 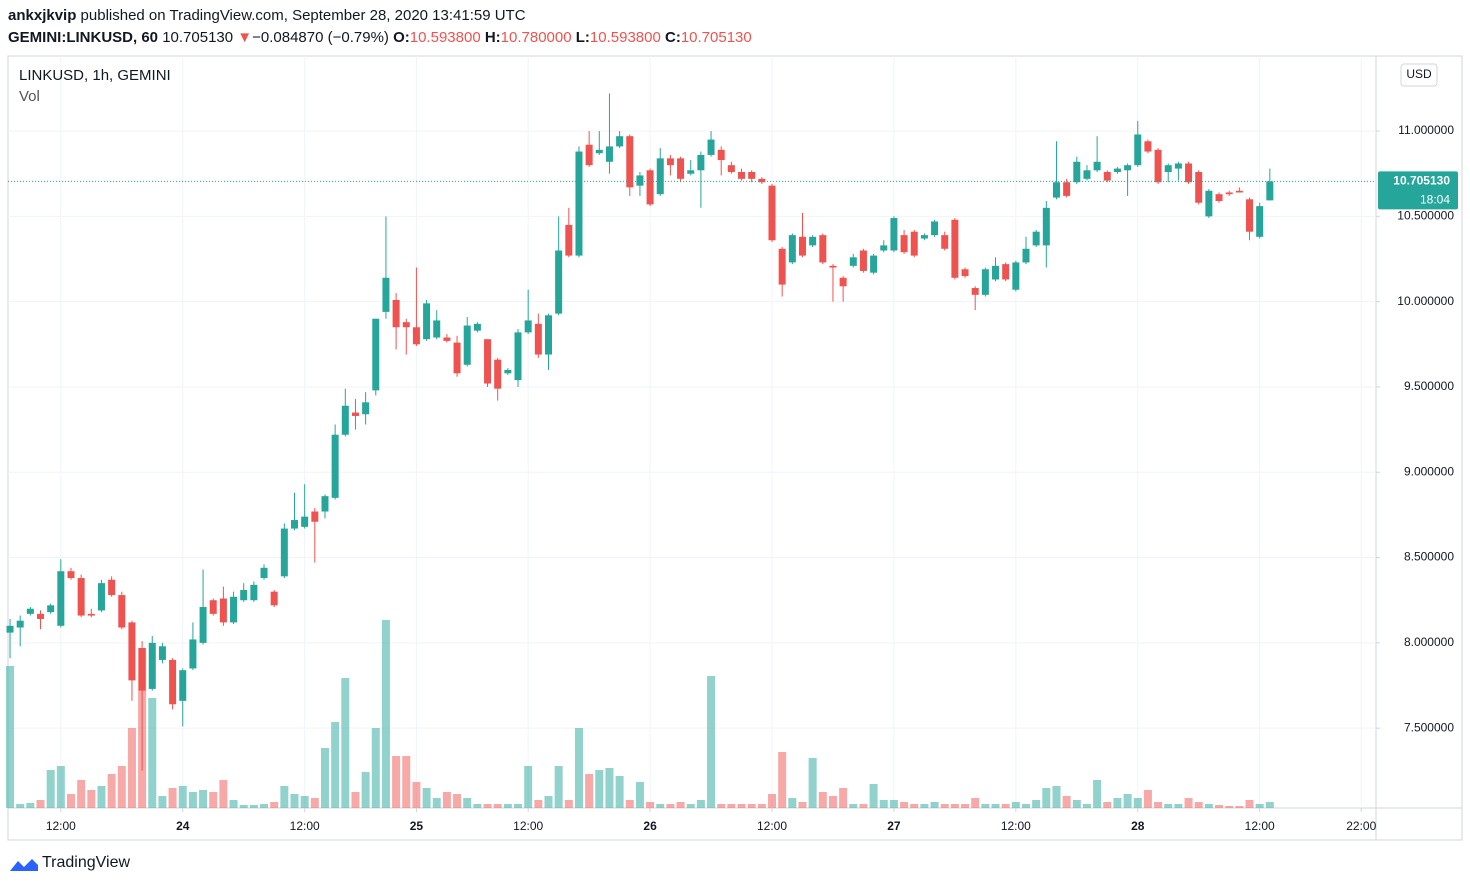 I want to click on y-tick-label: 10.000000, so click(x=1425, y=301).